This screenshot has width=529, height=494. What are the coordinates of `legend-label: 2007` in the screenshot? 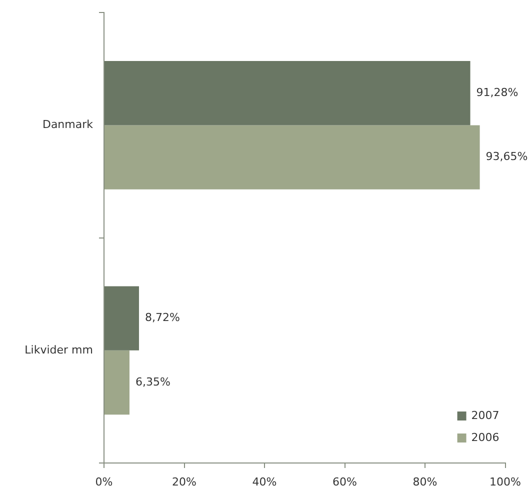 It's located at (485, 415).